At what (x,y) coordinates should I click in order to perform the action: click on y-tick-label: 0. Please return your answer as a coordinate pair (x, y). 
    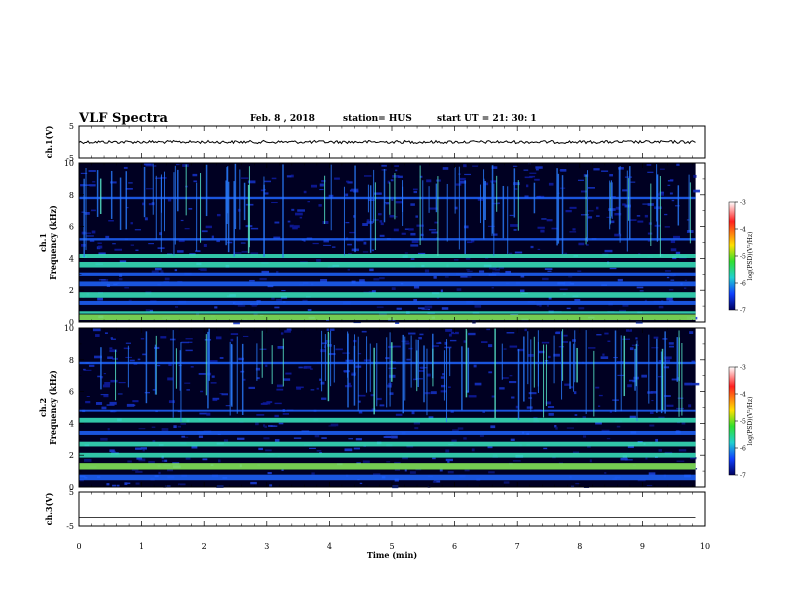
    Looking at the image, I should click on (71, 322).